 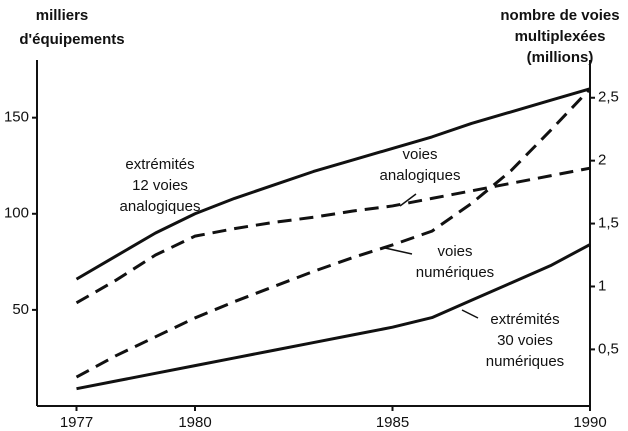 What do you see at coordinates (560, 36) in the screenshot?
I see `y2-axis-title: multiplexées` at bounding box center [560, 36].